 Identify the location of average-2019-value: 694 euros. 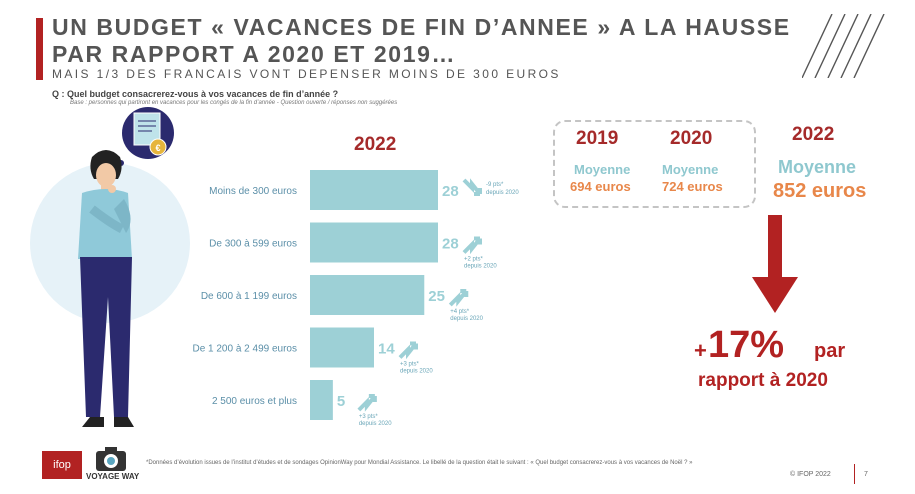
(600, 186).